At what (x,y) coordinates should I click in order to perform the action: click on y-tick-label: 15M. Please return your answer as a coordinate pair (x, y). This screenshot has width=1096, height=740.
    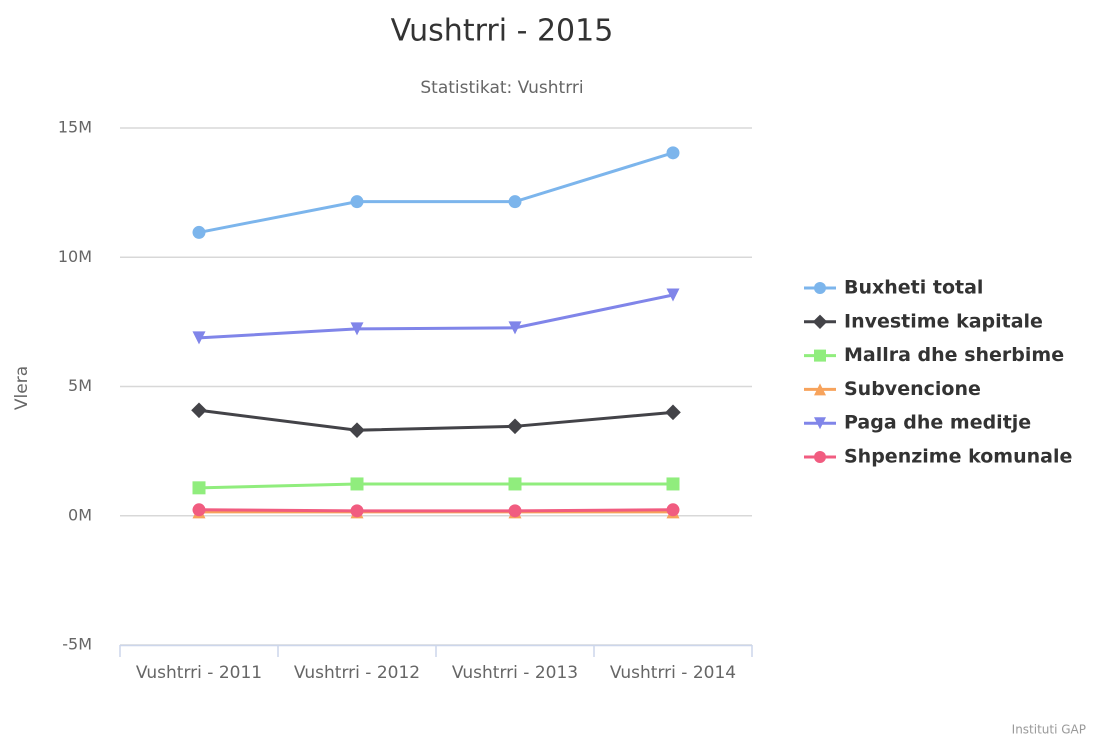
    Looking at the image, I should click on (75, 127).